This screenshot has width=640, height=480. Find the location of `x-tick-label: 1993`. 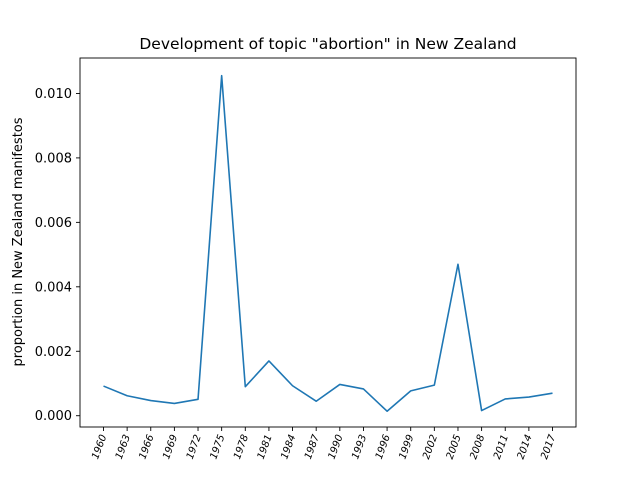

x-tick-label: 1993 is located at coordinates (359, 447).